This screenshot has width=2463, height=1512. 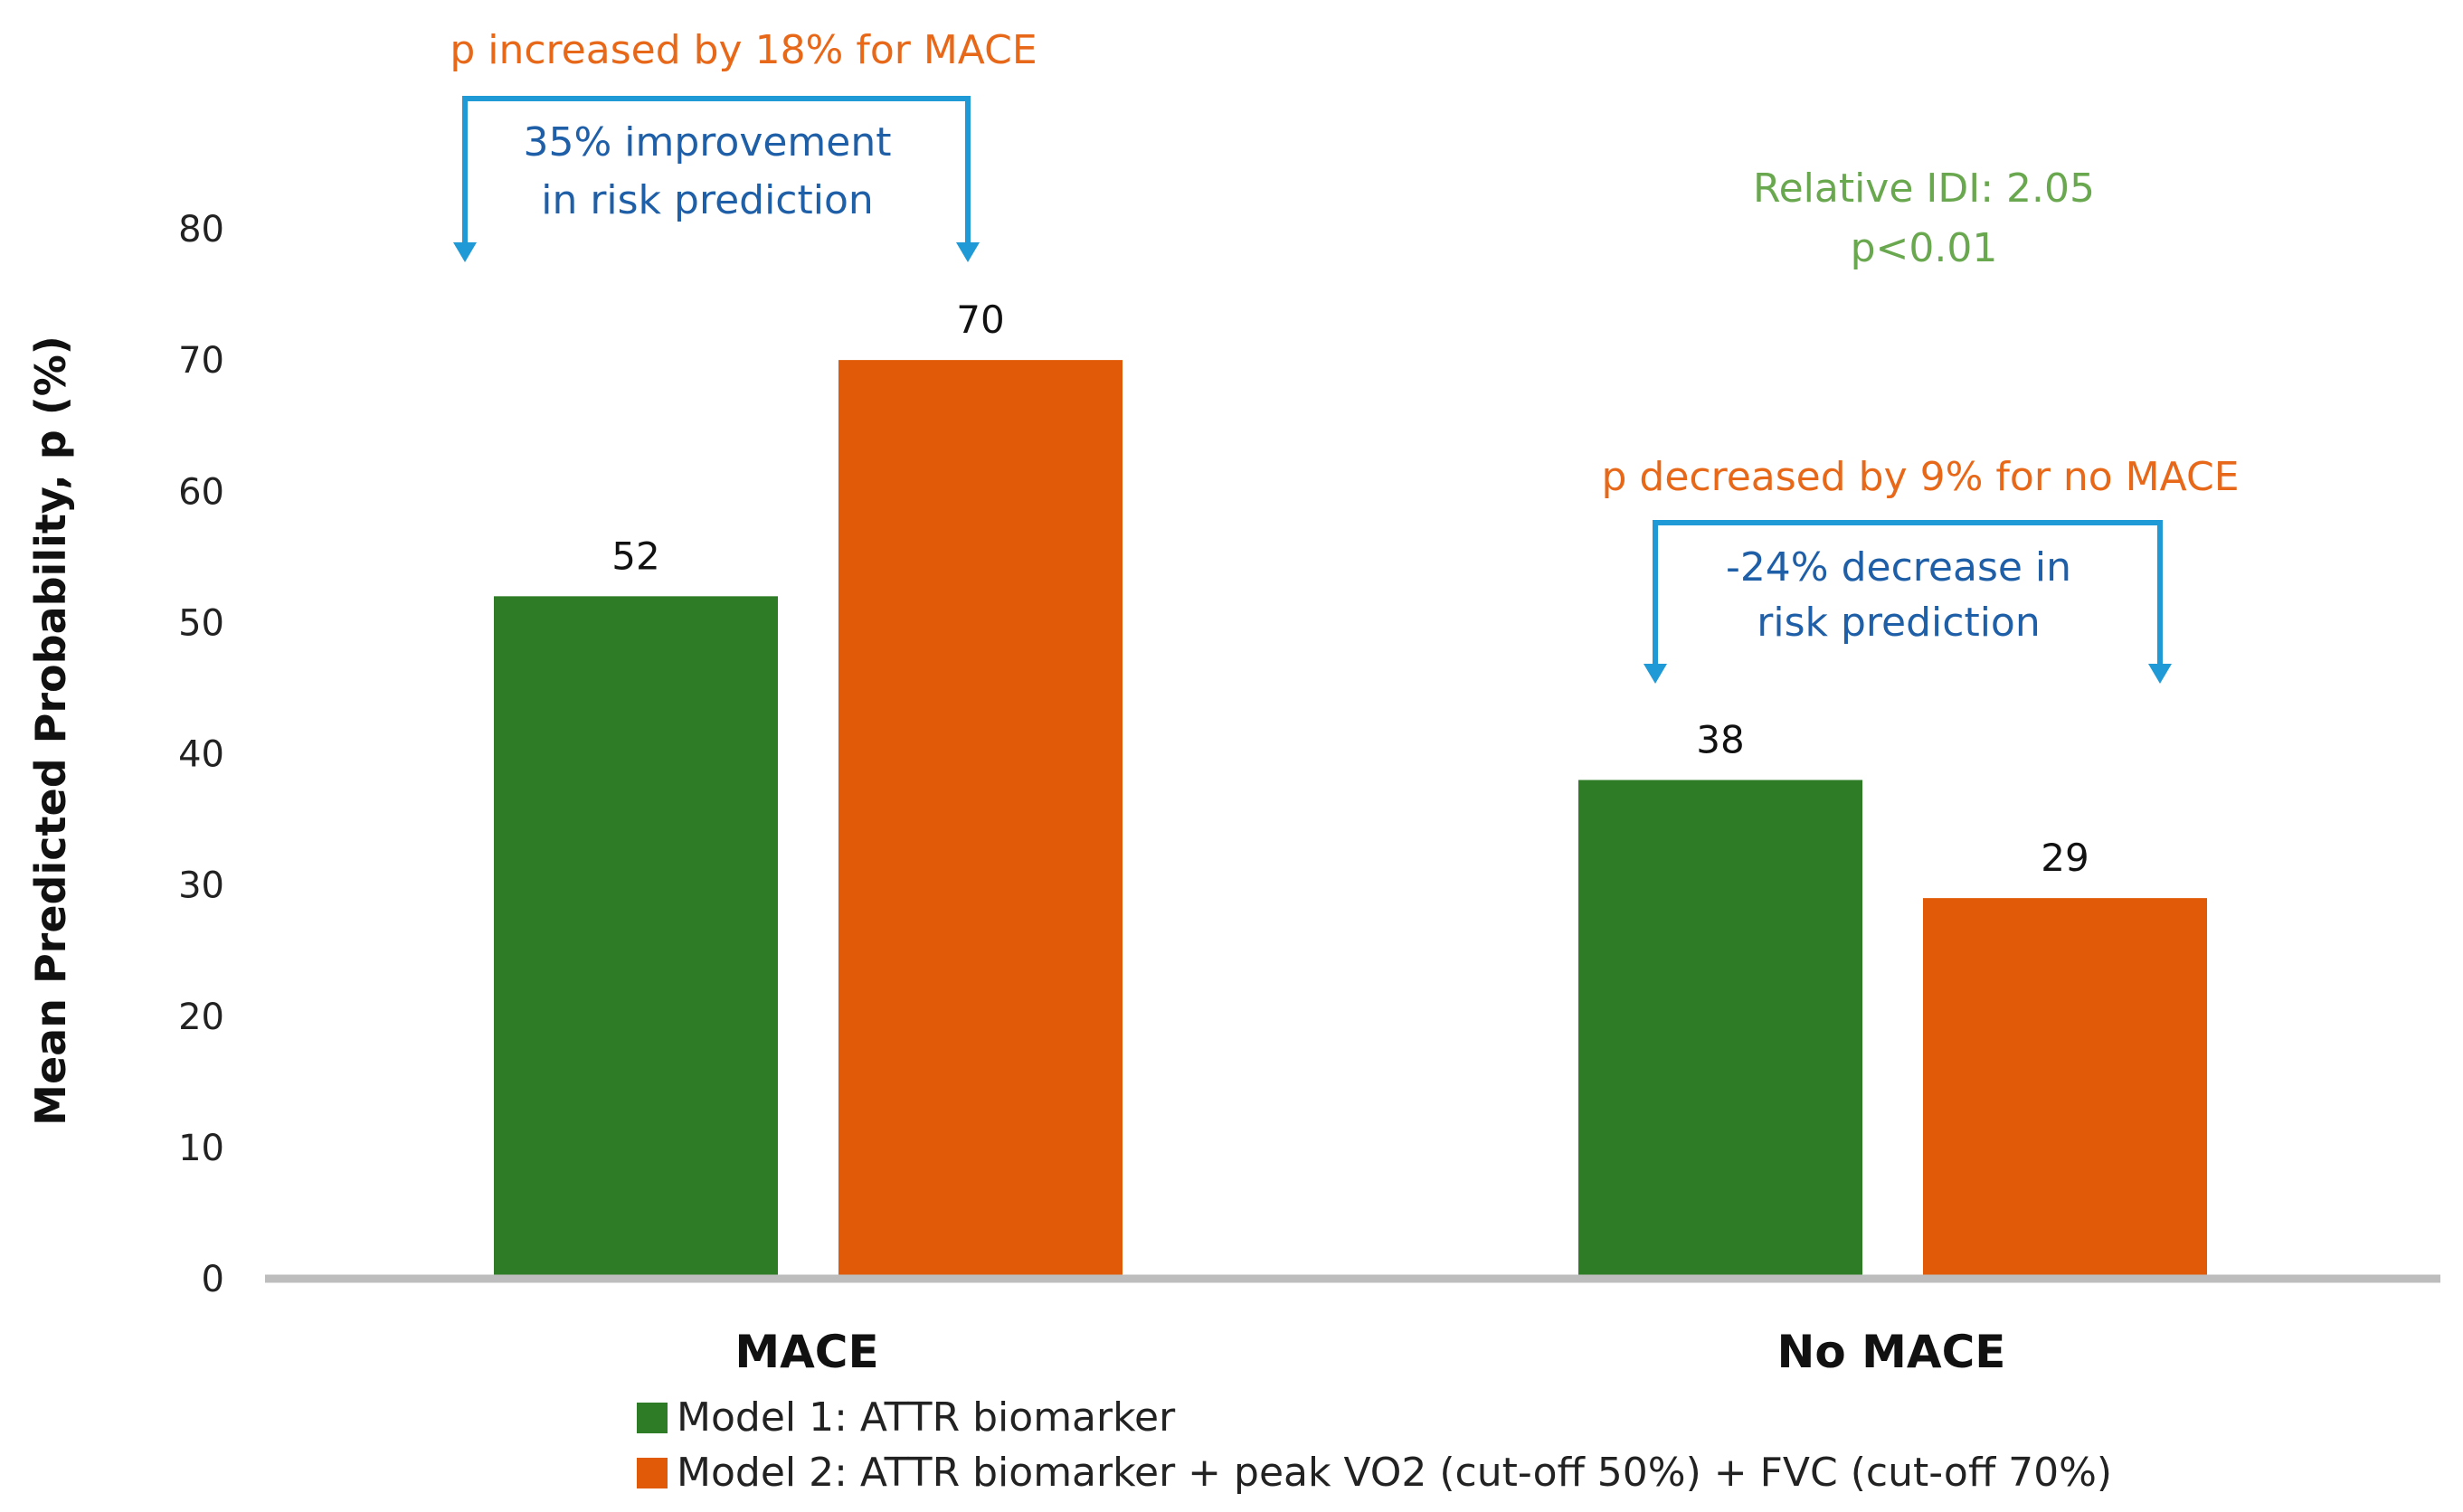 What do you see at coordinates (707, 142) in the screenshot?
I see `mace-improvement-line1: 35% improvement` at bounding box center [707, 142].